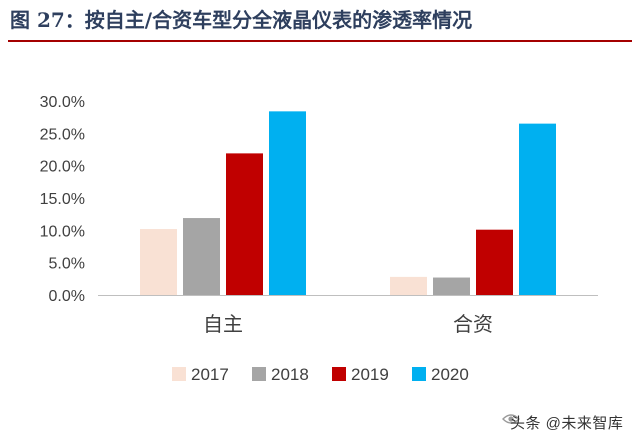  What do you see at coordinates (259, 374) in the screenshot?
I see `legend-swatch-2018` at bounding box center [259, 374].